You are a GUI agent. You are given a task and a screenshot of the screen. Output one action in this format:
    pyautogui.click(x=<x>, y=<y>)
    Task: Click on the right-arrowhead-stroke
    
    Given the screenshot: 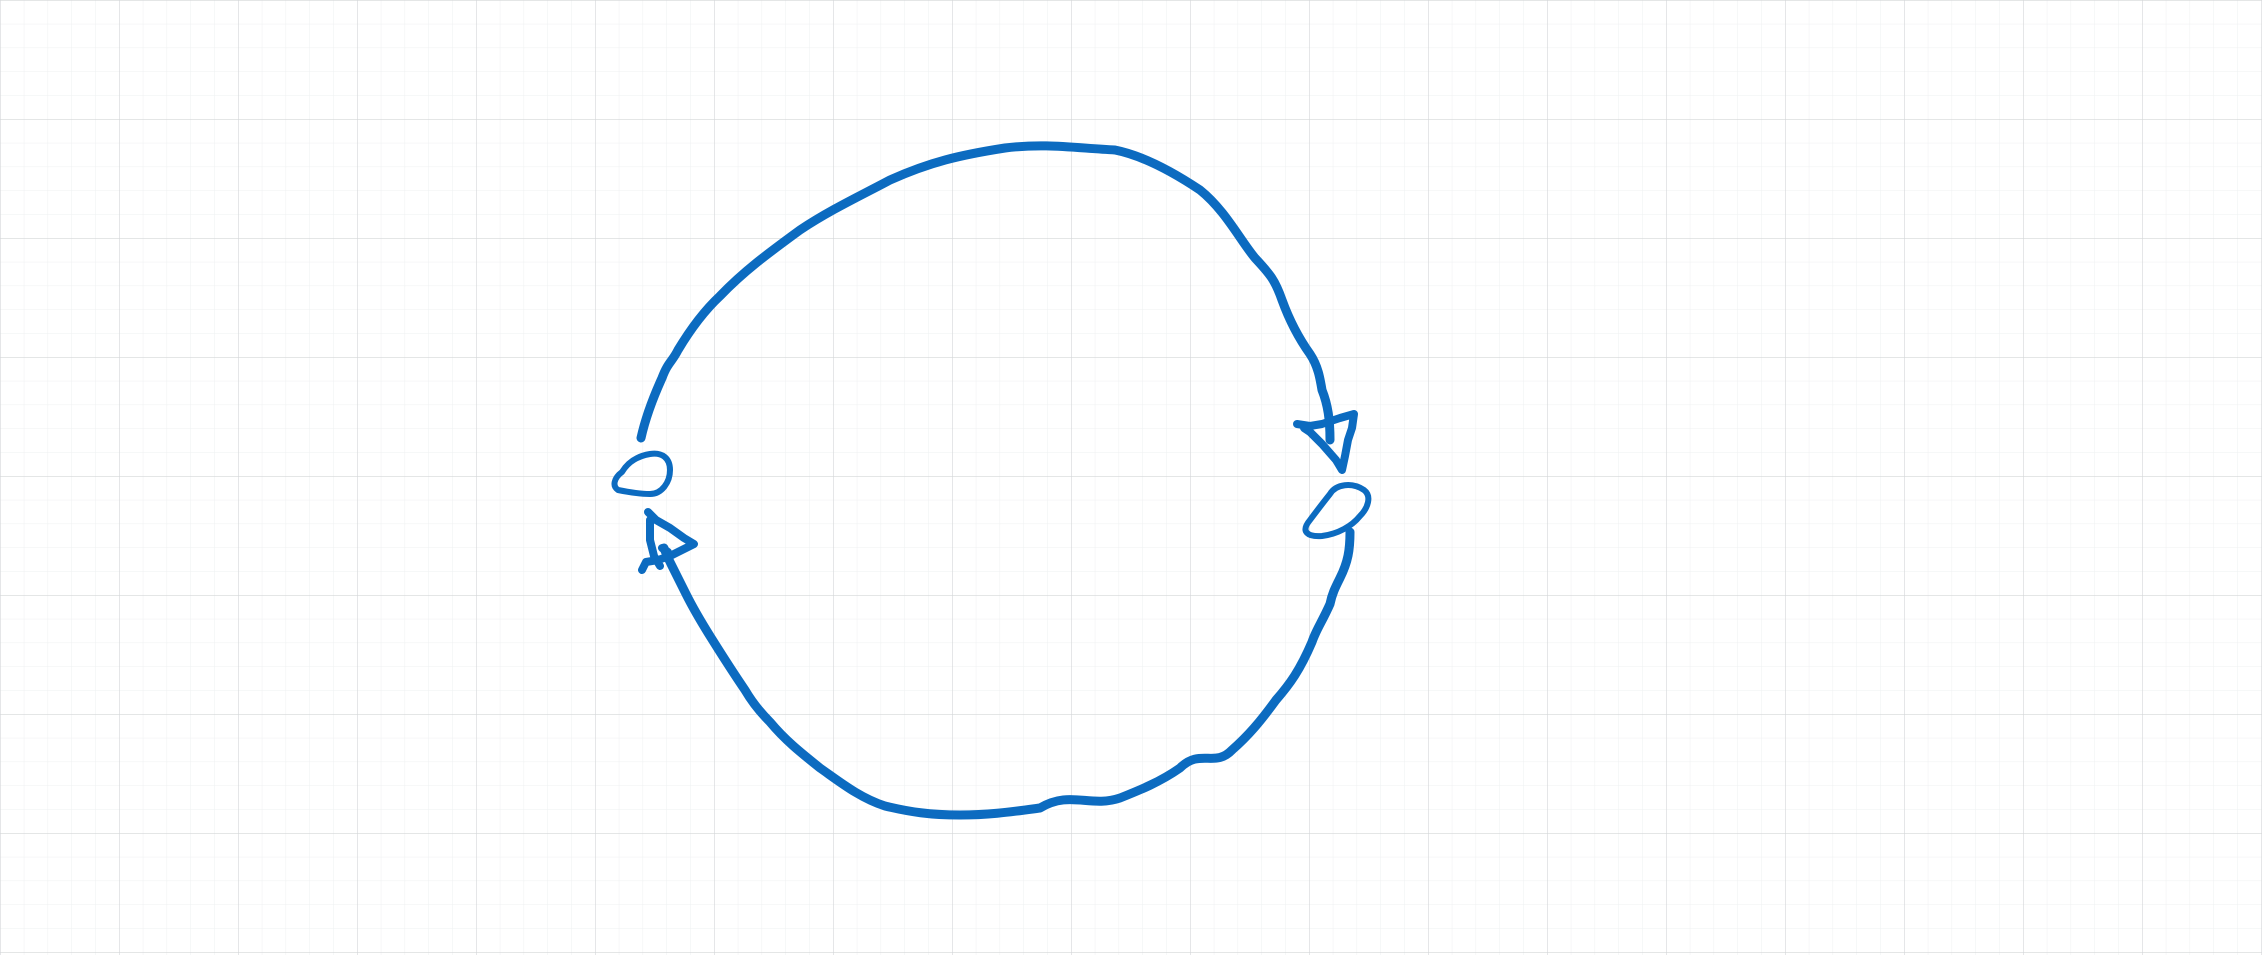 What is the action you would take?
    pyautogui.click(x=1325, y=442)
    